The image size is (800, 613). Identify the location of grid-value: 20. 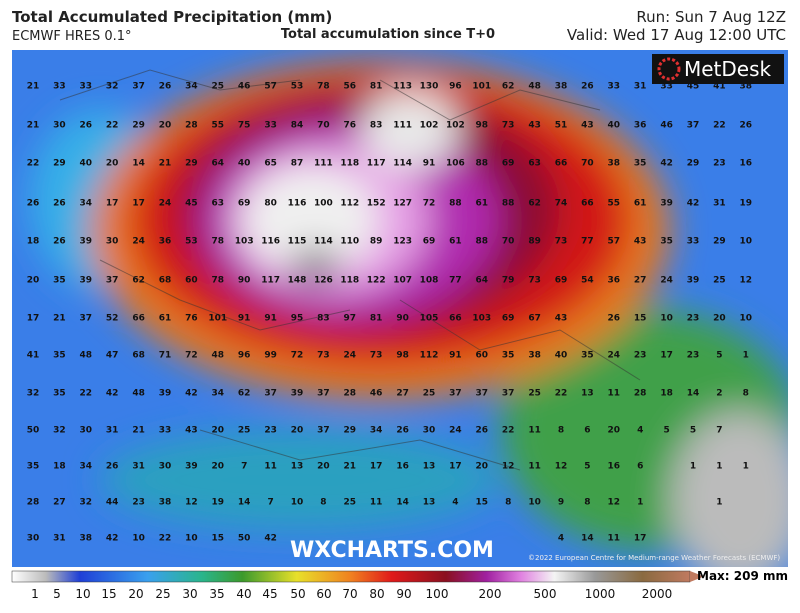
(719, 319).